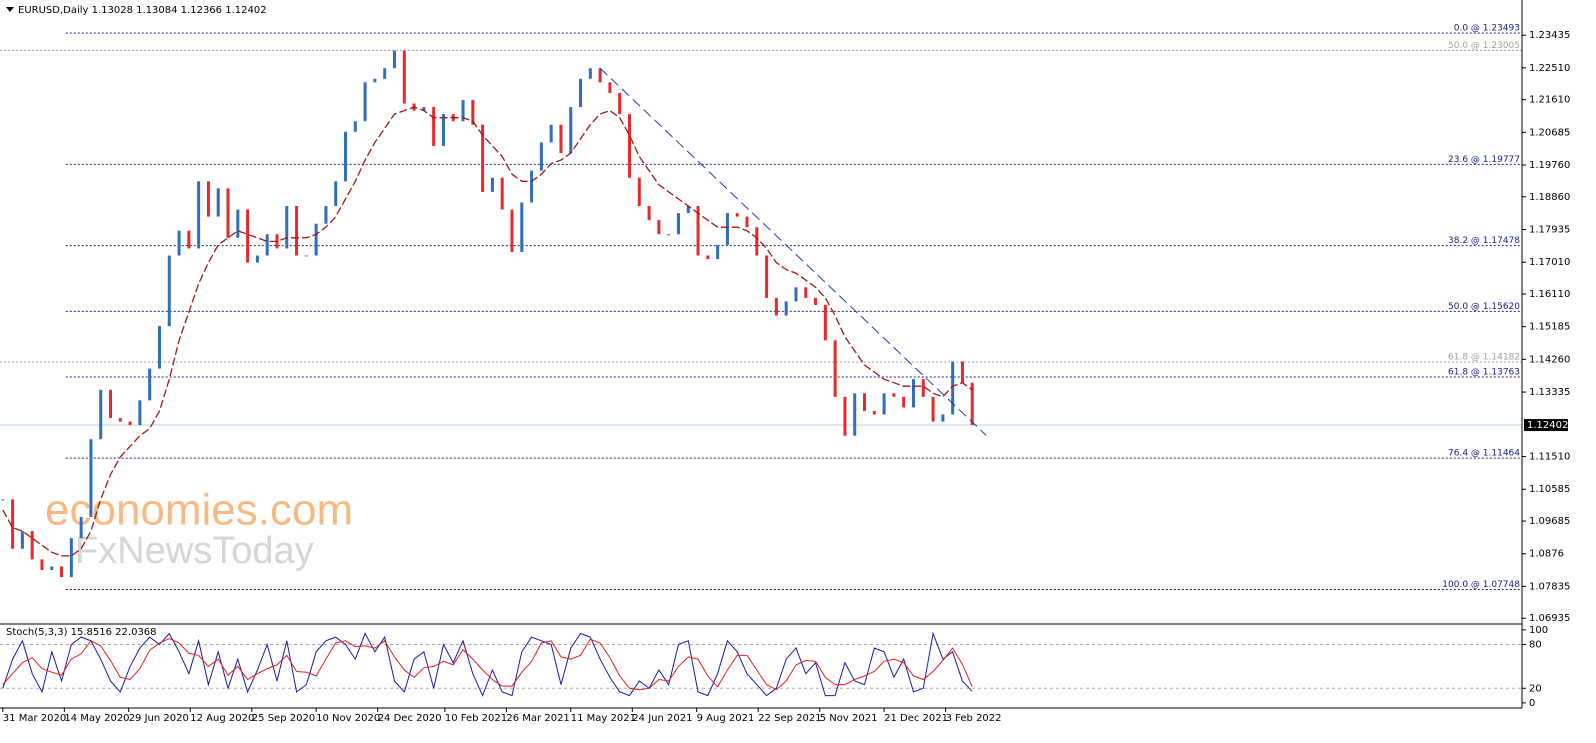 The image size is (1596, 743). Describe the element at coordinates (1549, 392) in the screenshot. I see `y-tick-label: 1.13335` at that location.